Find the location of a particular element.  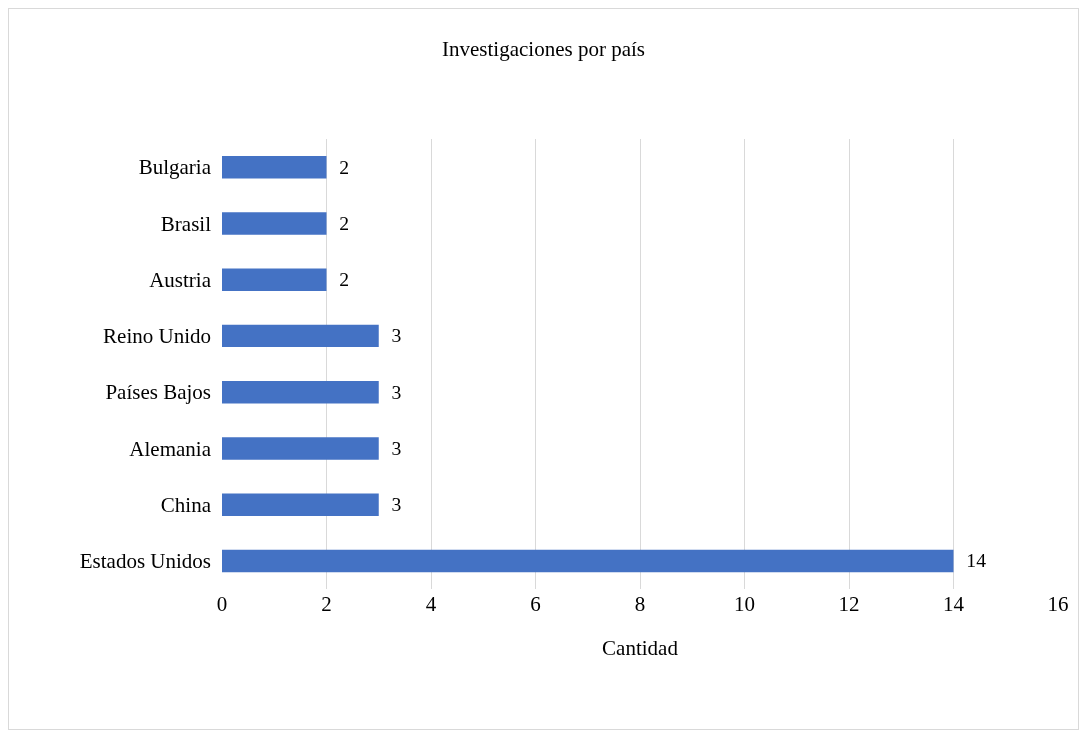

x-tick-label: 12 is located at coordinates (849, 604).